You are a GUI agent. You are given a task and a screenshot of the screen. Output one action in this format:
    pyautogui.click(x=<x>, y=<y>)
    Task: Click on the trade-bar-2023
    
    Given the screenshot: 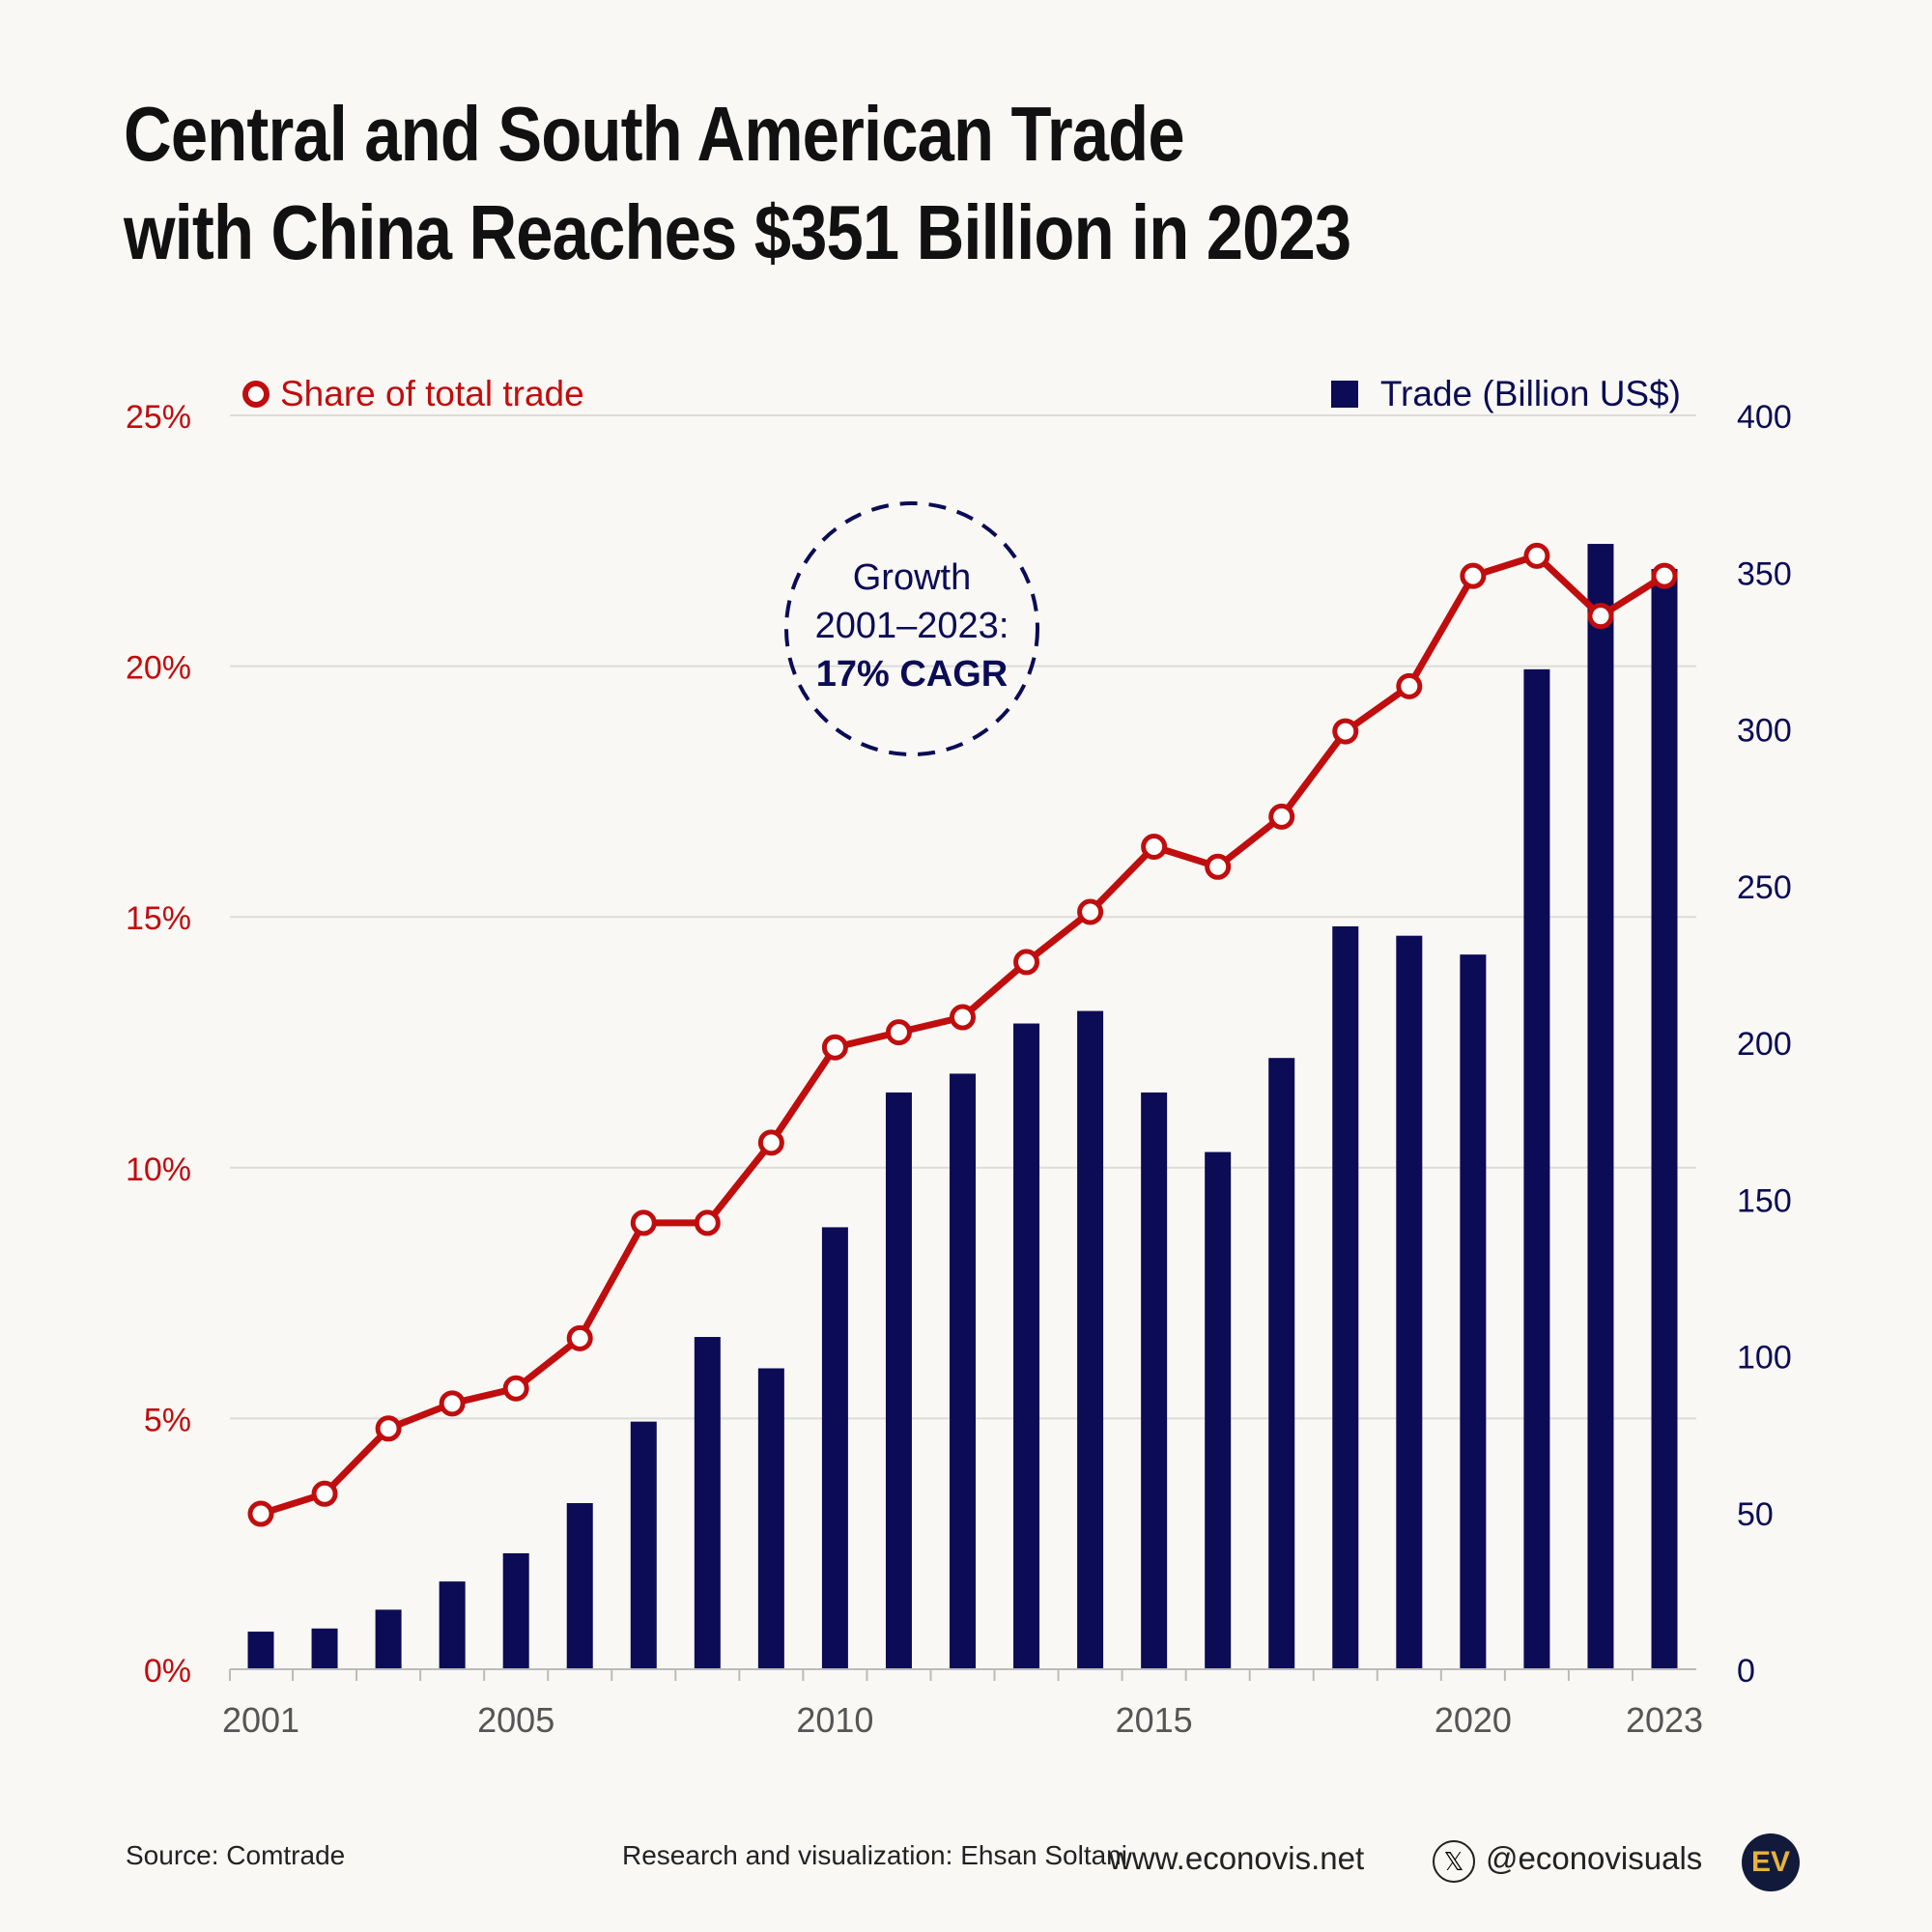 What is the action you would take?
    pyautogui.click(x=1664, y=1119)
    